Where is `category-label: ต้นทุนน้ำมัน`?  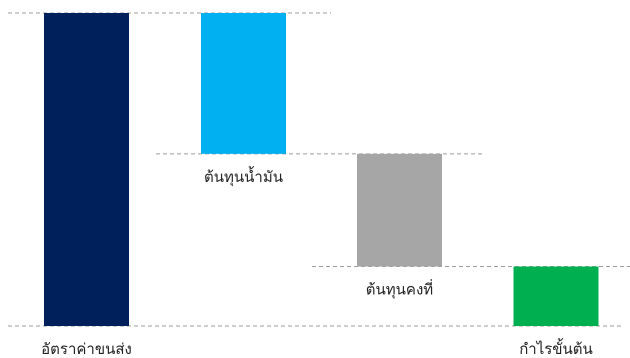
category-label: ต้นทุนน้ำมัน is located at coordinates (243, 176).